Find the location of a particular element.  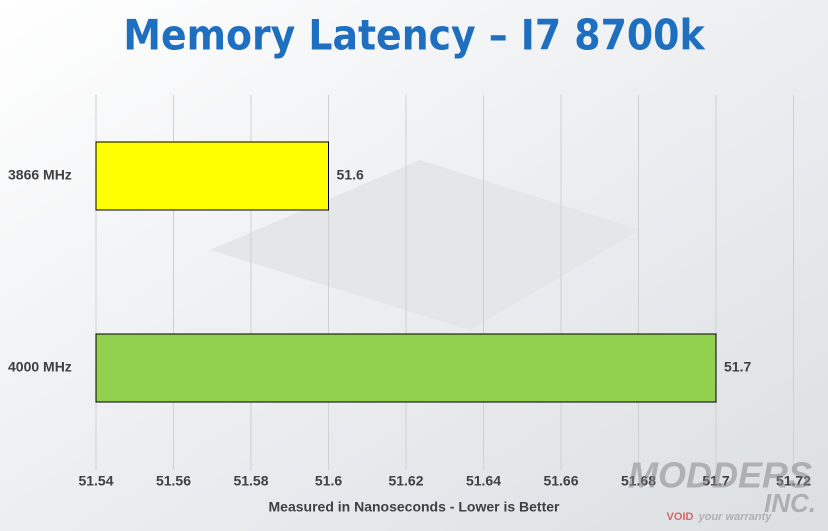

chart-title: Memory Latency – I7 8700k is located at coordinates (414, 35).